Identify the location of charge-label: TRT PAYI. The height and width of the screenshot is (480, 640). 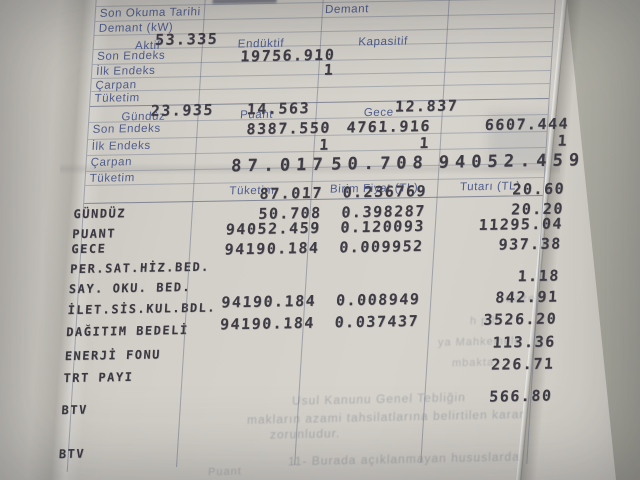
(98, 377).